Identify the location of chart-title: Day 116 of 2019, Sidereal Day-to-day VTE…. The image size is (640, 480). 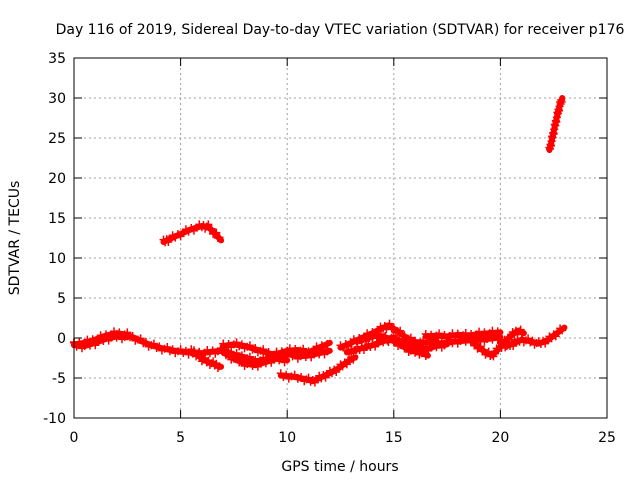
(340, 30).